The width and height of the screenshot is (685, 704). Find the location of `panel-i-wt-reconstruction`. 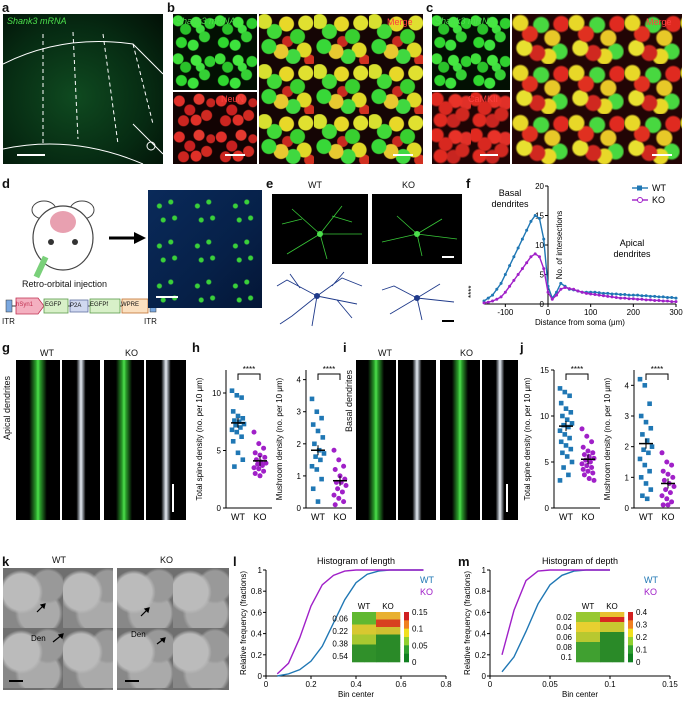

panel-i-wt-reconstruction is located at coordinates (417, 440).